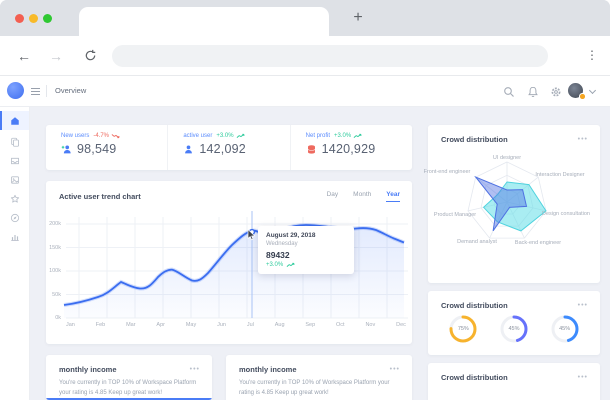 This screenshot has height=400, width=610. I want to click on donut-percent: 75%, so click(463, 329).